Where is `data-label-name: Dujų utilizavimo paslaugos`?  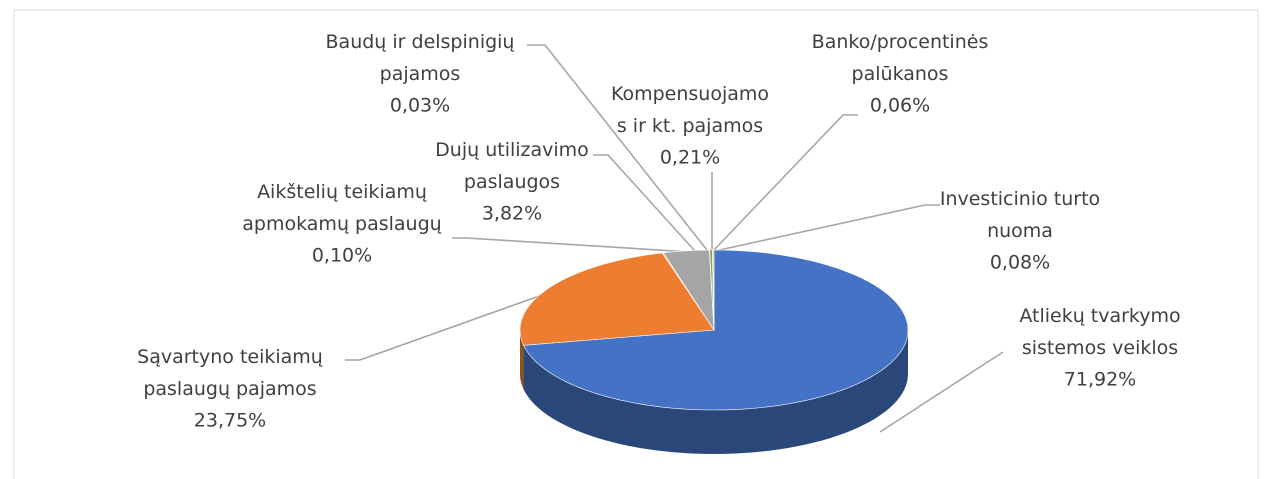 data-label-name: Dujų utilizavimo paslaugos is located at coordinates (512, 166).